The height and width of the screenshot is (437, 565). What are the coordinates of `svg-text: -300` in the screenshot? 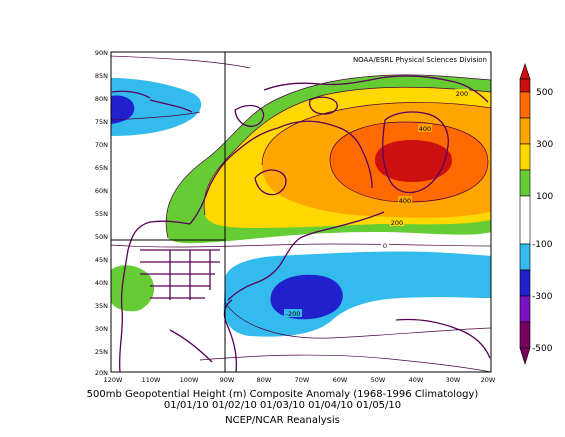 It's located at (542, 297).